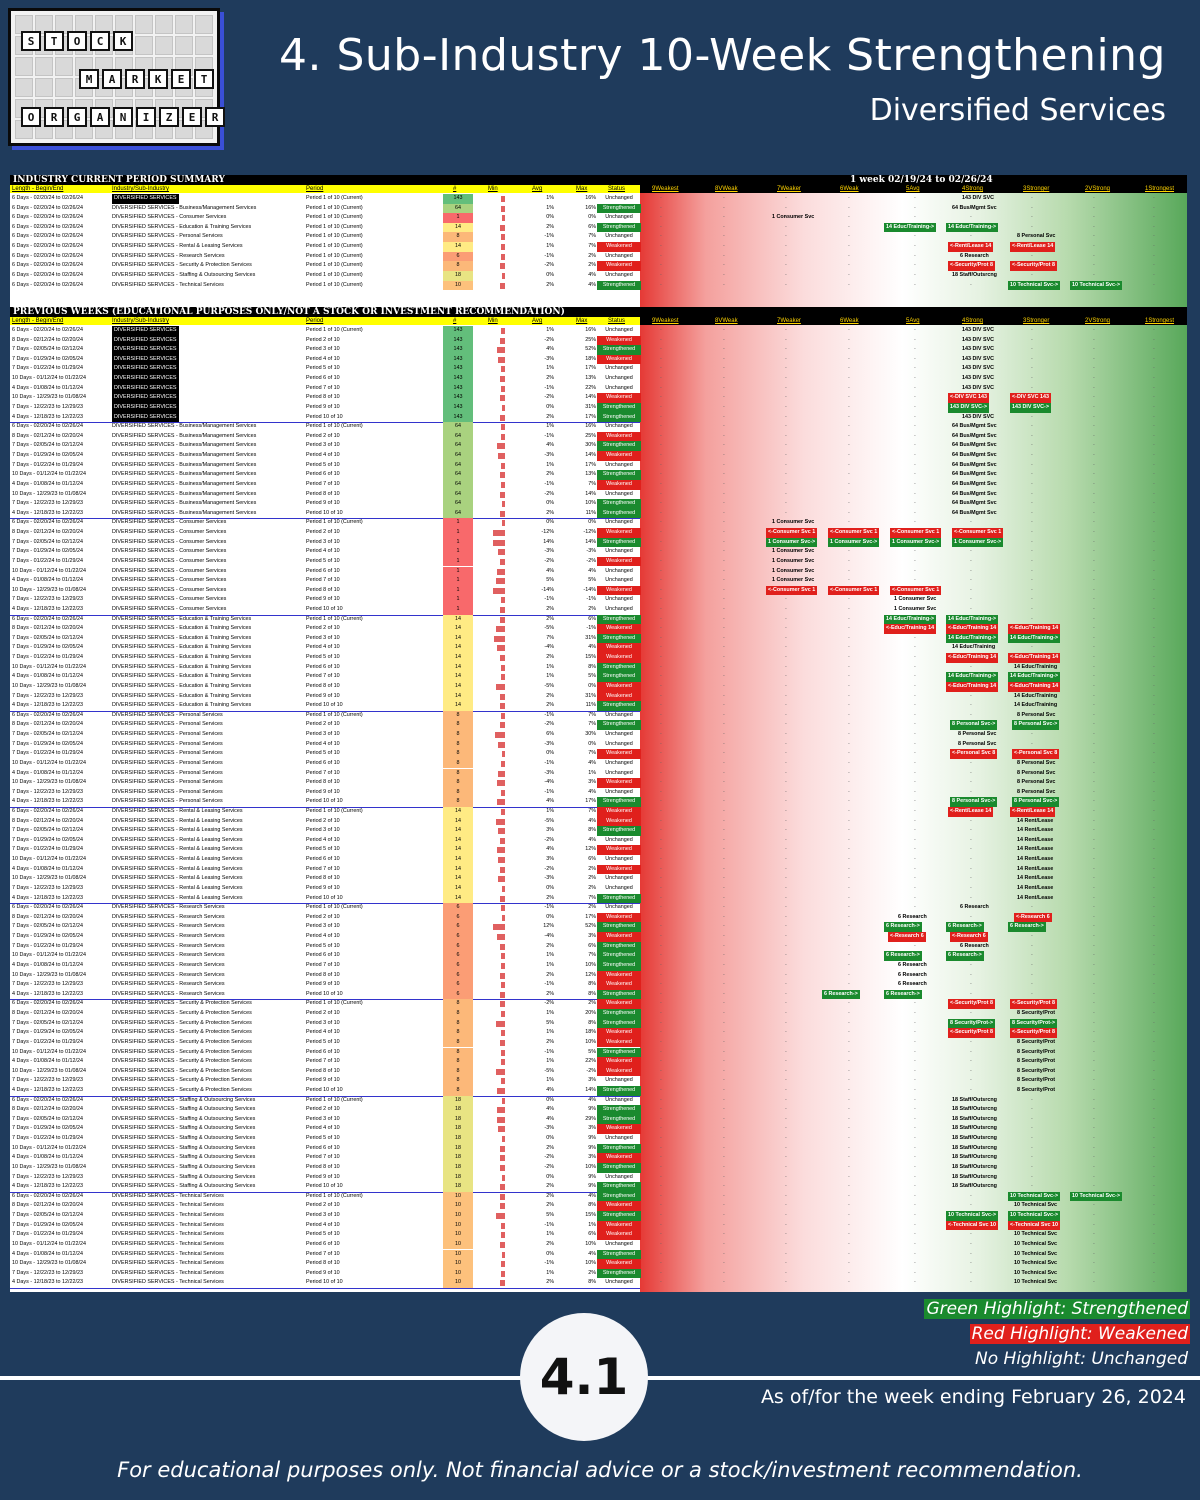  Describe the element at coordinates (144, 24) in the screenshot. I see `logo-cell` at that location.